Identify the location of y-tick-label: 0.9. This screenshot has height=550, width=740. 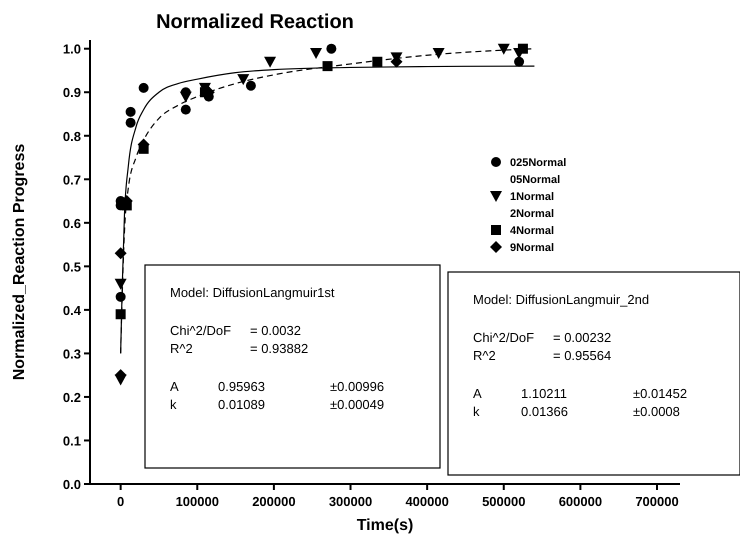
(71, 92).